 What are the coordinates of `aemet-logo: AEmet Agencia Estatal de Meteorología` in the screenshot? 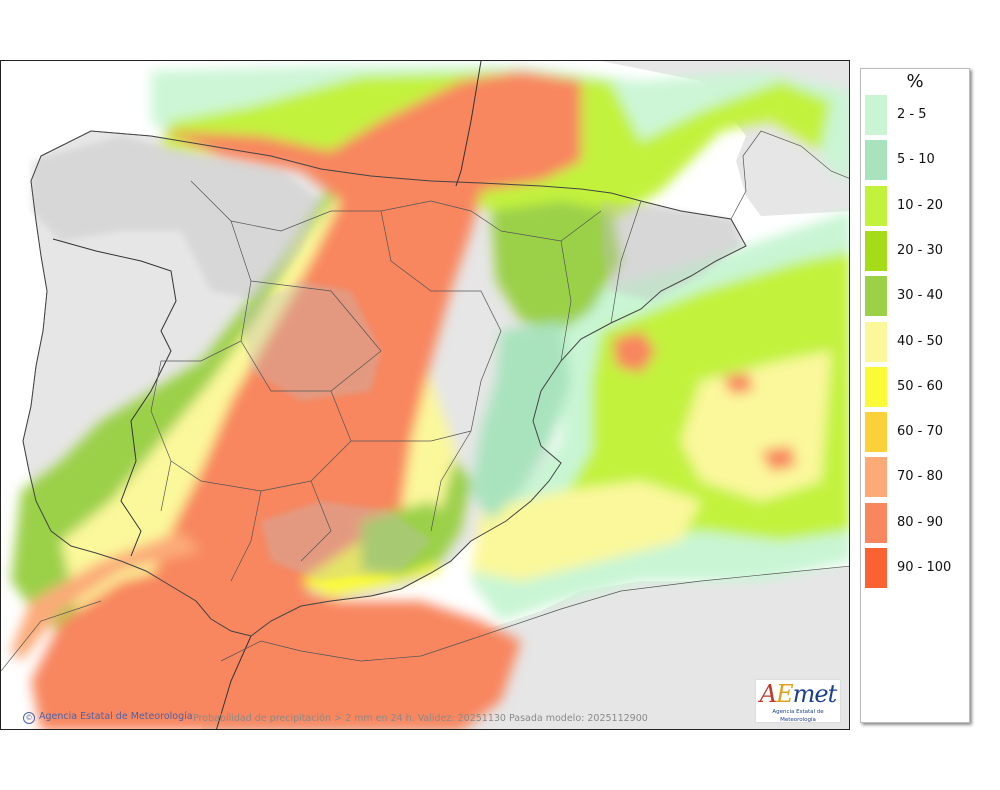 It's located at (798, 701).